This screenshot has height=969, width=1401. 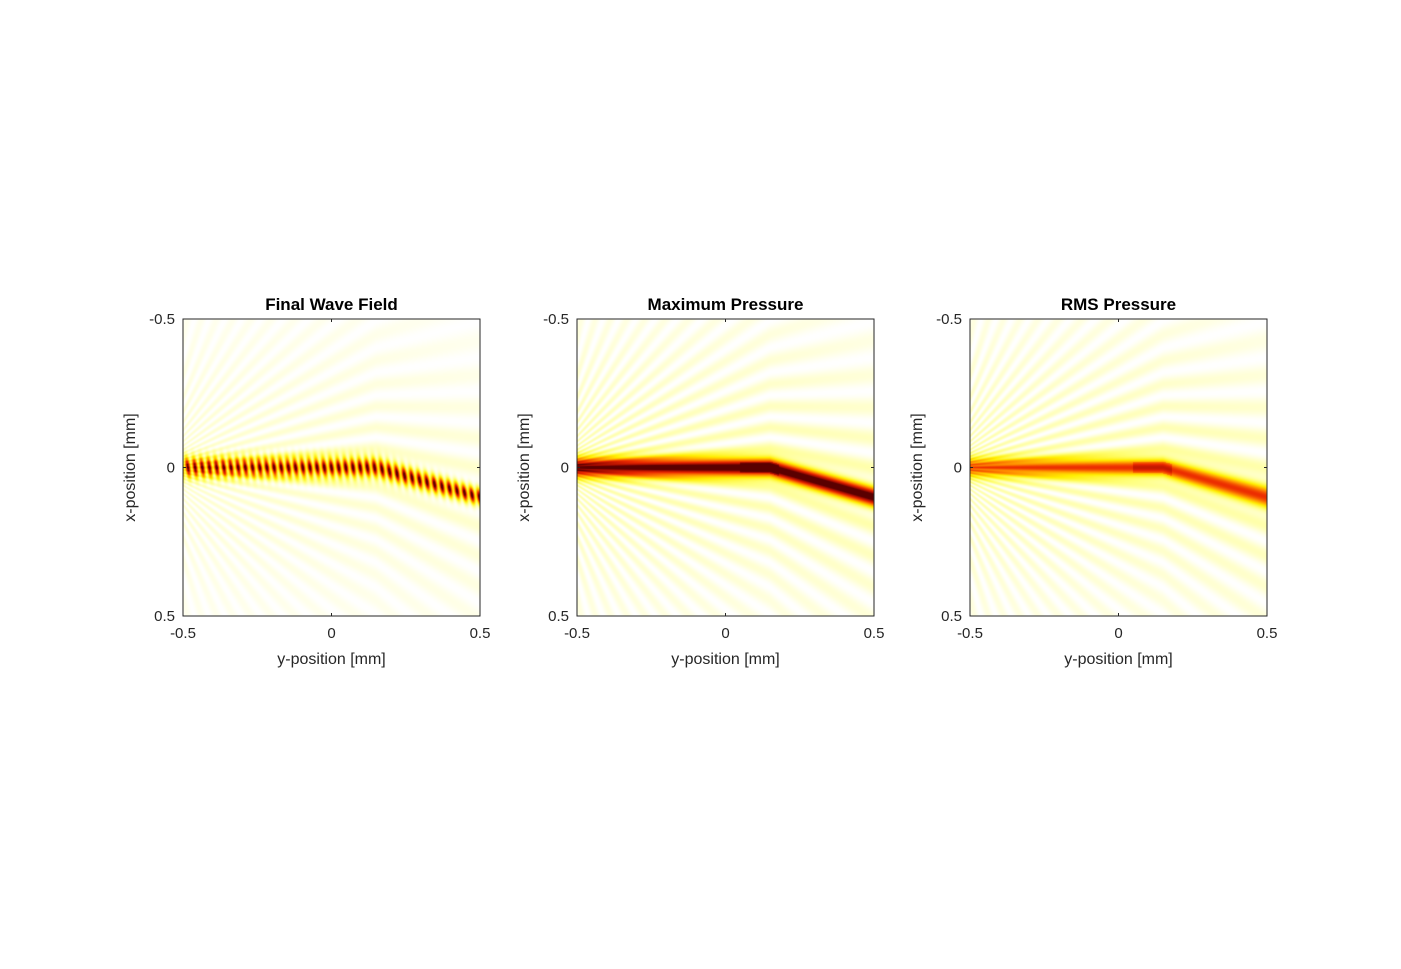 What do you see at coordinates (331, 304) in the screenshot?
I see `chart-title: Final Wave Field` at bounding box center [331, 304].